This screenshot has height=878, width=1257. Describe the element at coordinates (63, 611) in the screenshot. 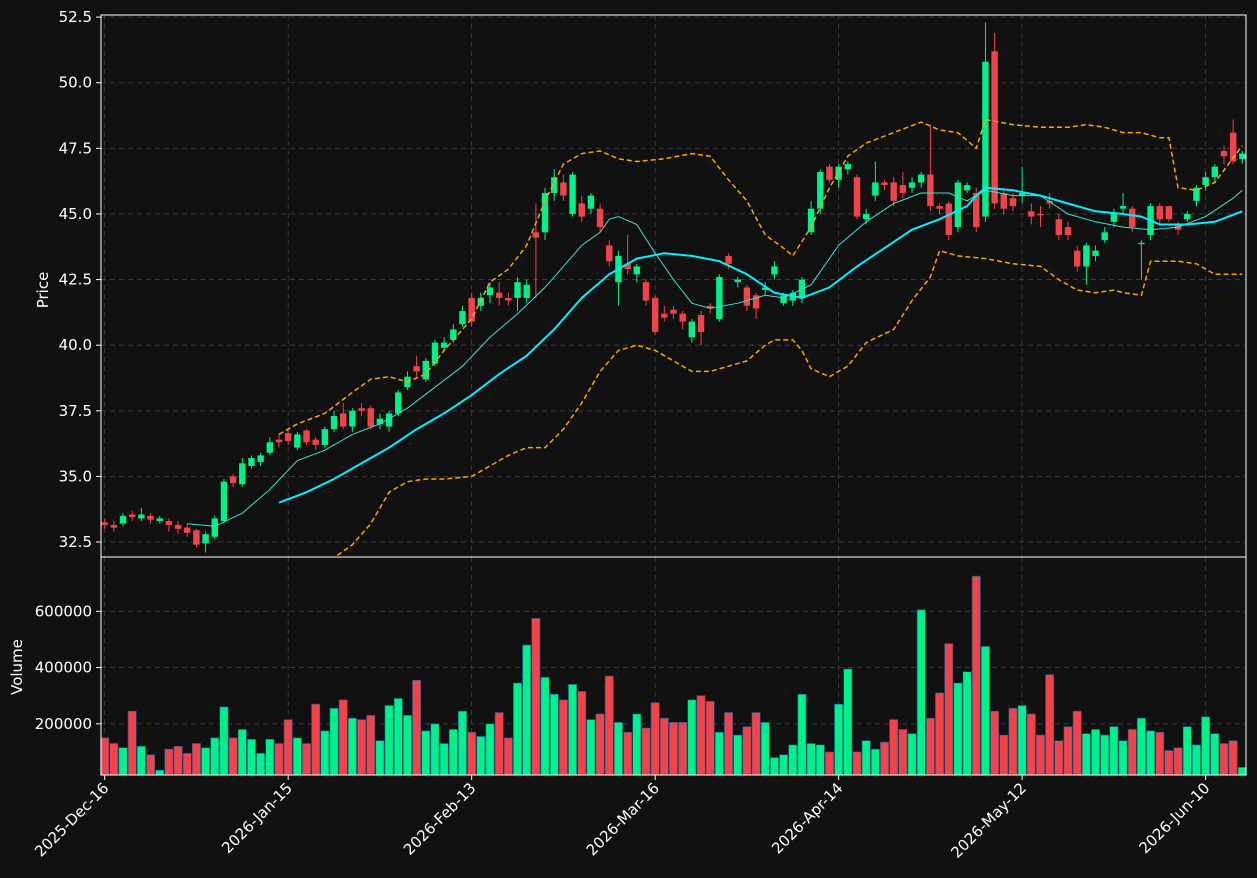

I see `y2-tick-label: 600000` at that location.